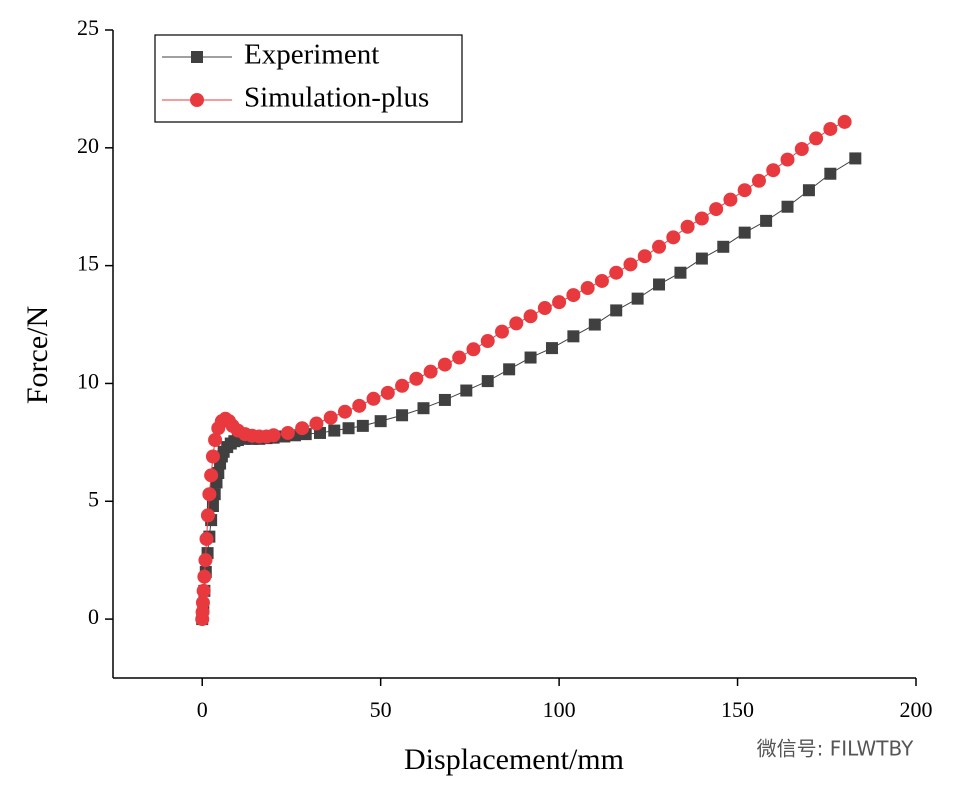  What do you see at coordinates (336, 98) in the screenshot?
I see `legend-label: Simulation-plus` at bounding box center [336, 98].